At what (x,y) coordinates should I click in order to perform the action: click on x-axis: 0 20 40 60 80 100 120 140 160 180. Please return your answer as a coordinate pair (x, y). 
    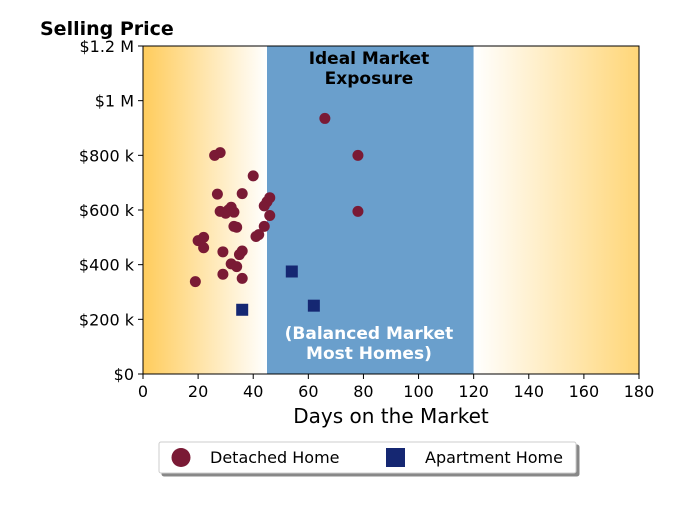
    Looking at the image, I should click on (396, 387).